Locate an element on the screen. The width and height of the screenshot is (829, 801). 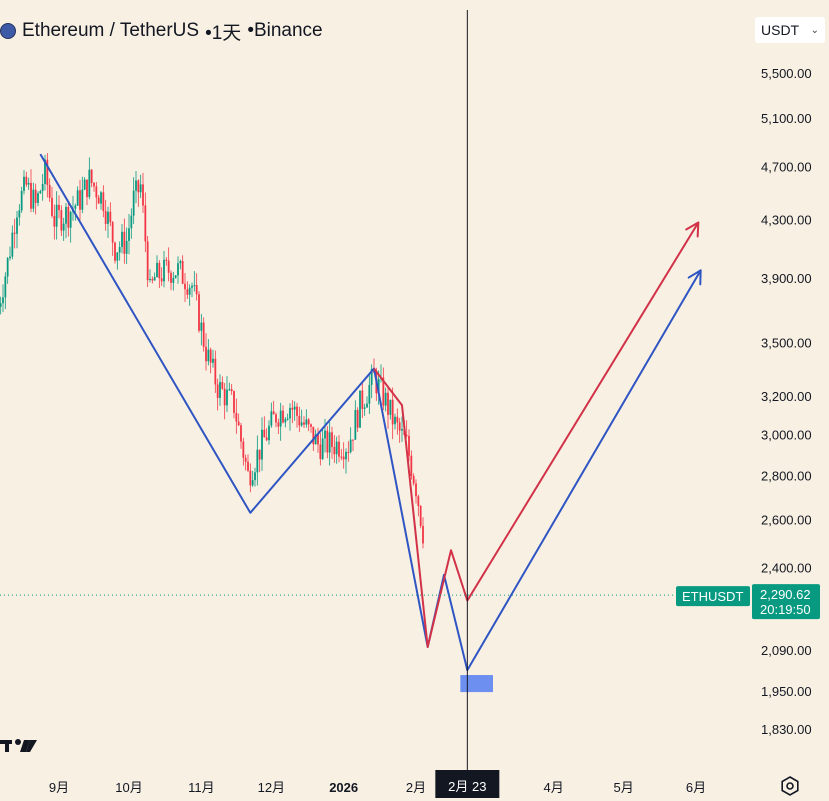
crosshair-date-badge is located at coordinates (467, 784).